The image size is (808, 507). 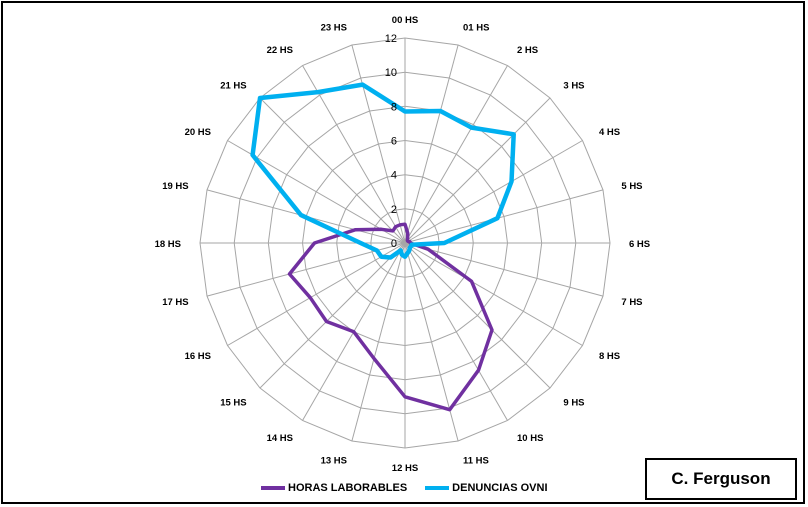 What do you see at coordinates (168, 244) in the screenshot?
I see `hour-label: 18 HS` at bounding box center [168, 244].